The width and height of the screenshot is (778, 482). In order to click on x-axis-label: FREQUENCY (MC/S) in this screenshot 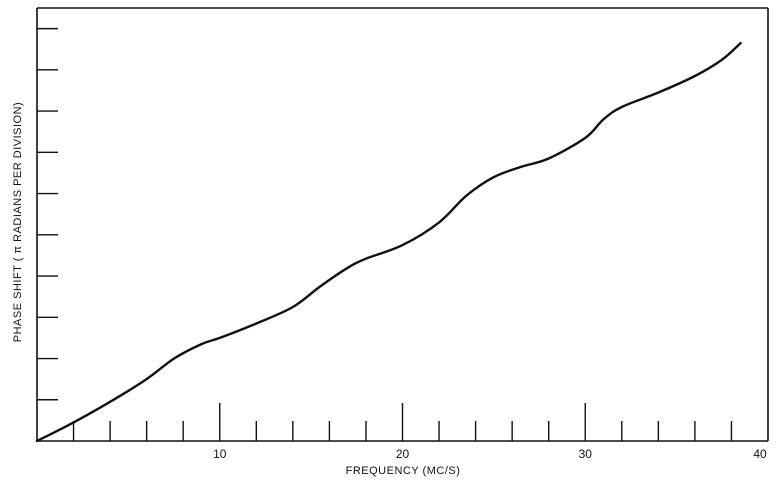, I will do `click(403, 471)`.